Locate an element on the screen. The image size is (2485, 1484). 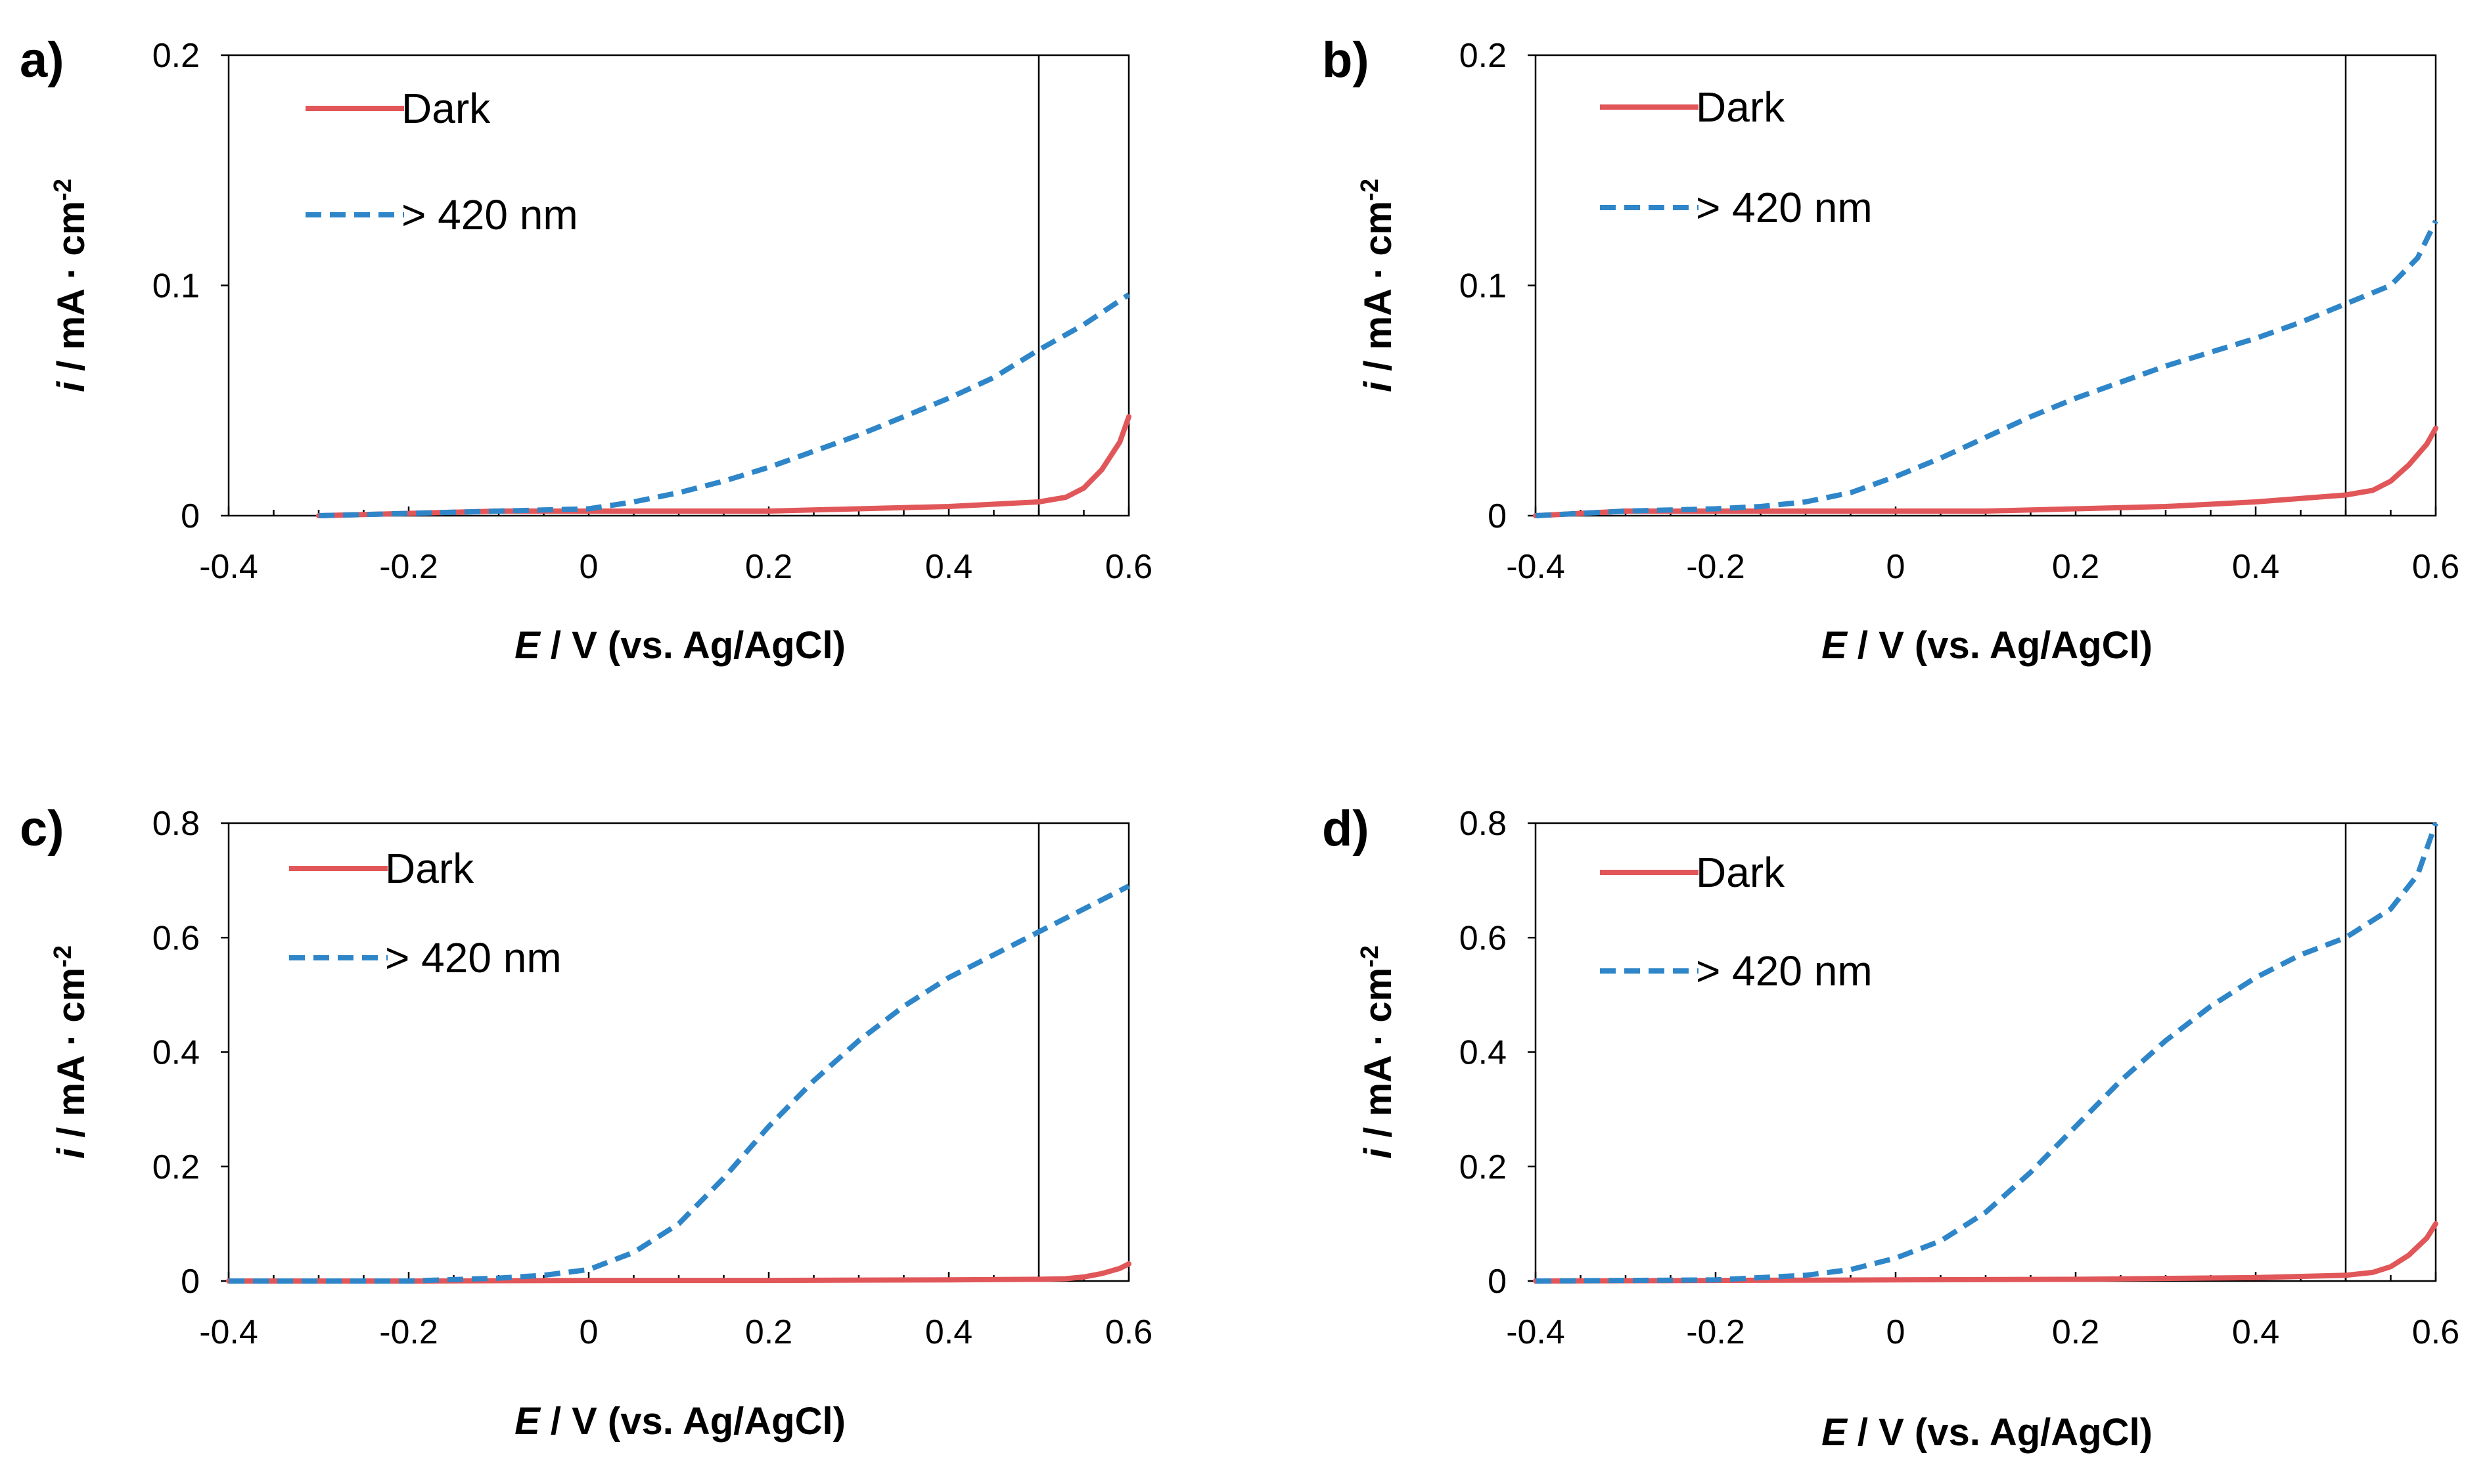
panel-label: c) is located at coordinates (42, 829).